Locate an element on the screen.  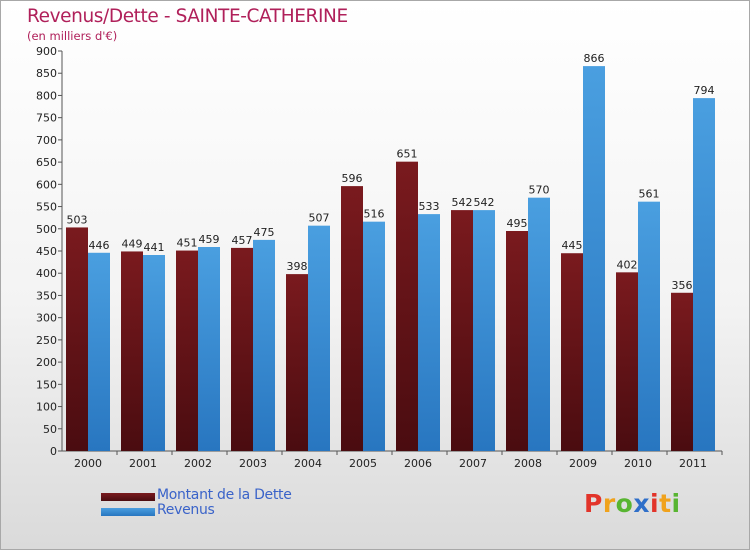
y-tick-label: 300 is located at coordinates (46, 318).